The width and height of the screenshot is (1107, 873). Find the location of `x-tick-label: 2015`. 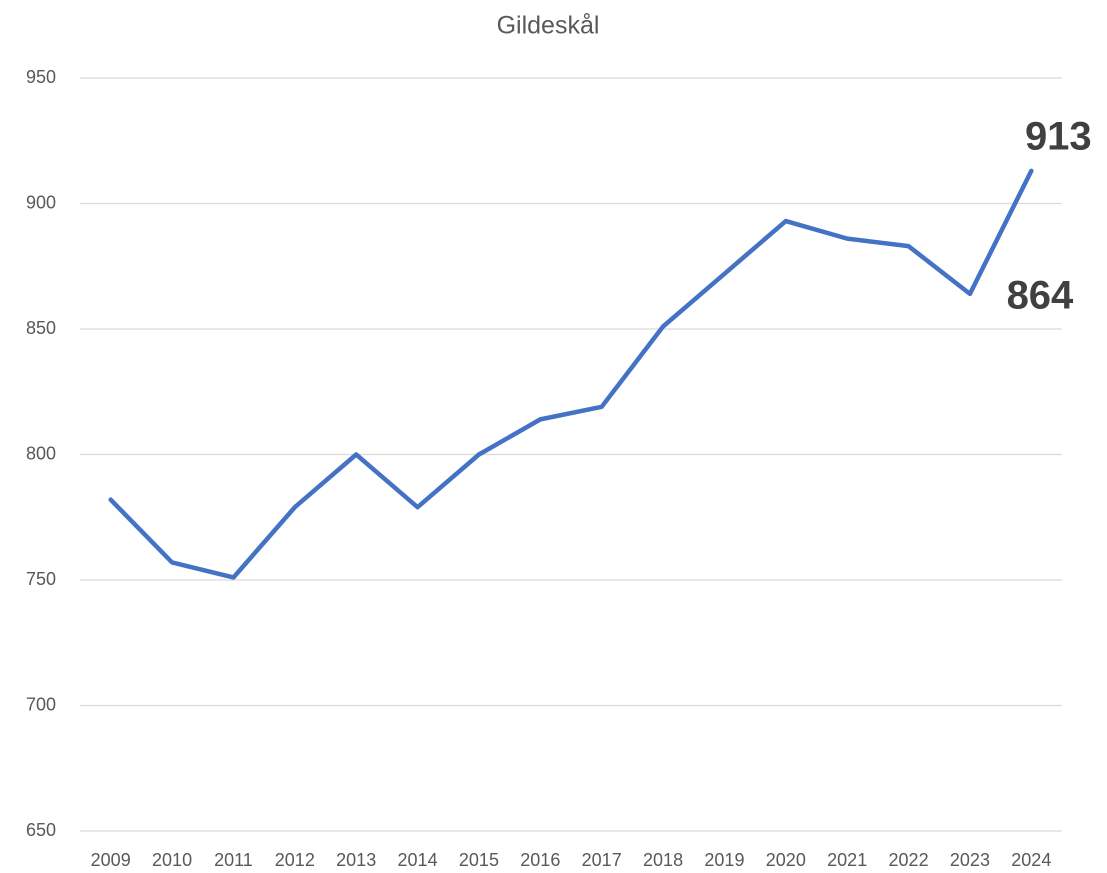

x-tick-label: 2015 is located at coordinates (479, 860).